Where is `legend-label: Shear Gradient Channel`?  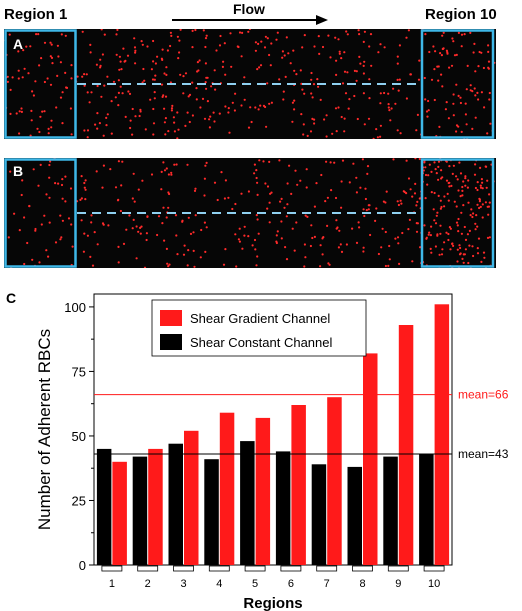
legend-label: Shear Gradient Channel is located at coordinates (260, 318).